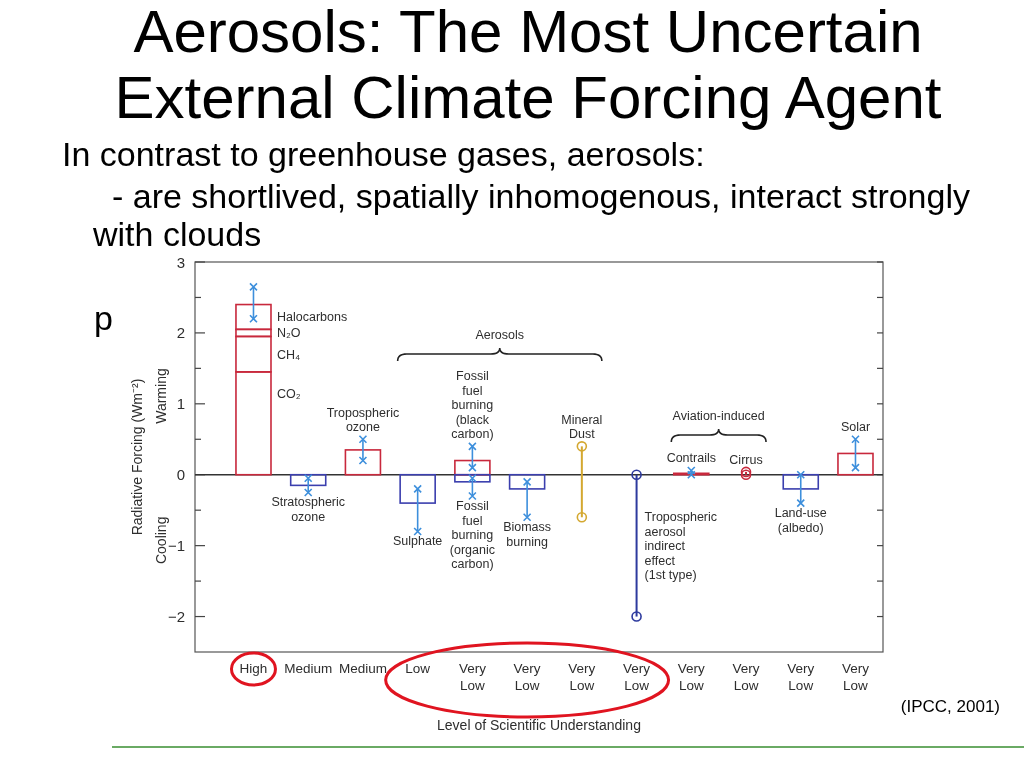 This screenshot has height=768, width=1024. I want to click on y-tick-label: 1, so click(180, 404).